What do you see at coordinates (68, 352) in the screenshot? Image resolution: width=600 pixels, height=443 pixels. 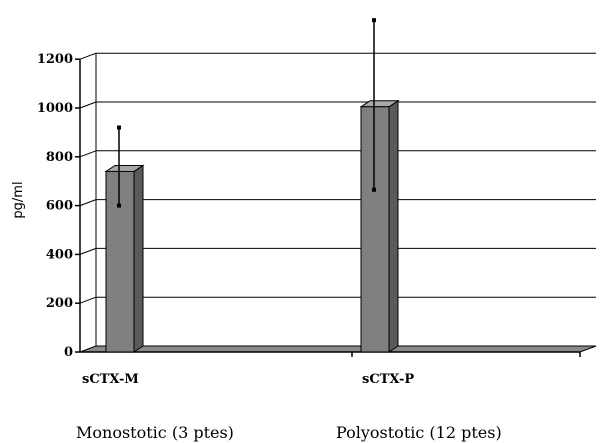 I see `y-tick-label-0: 0` at bounding box center [68, 352].